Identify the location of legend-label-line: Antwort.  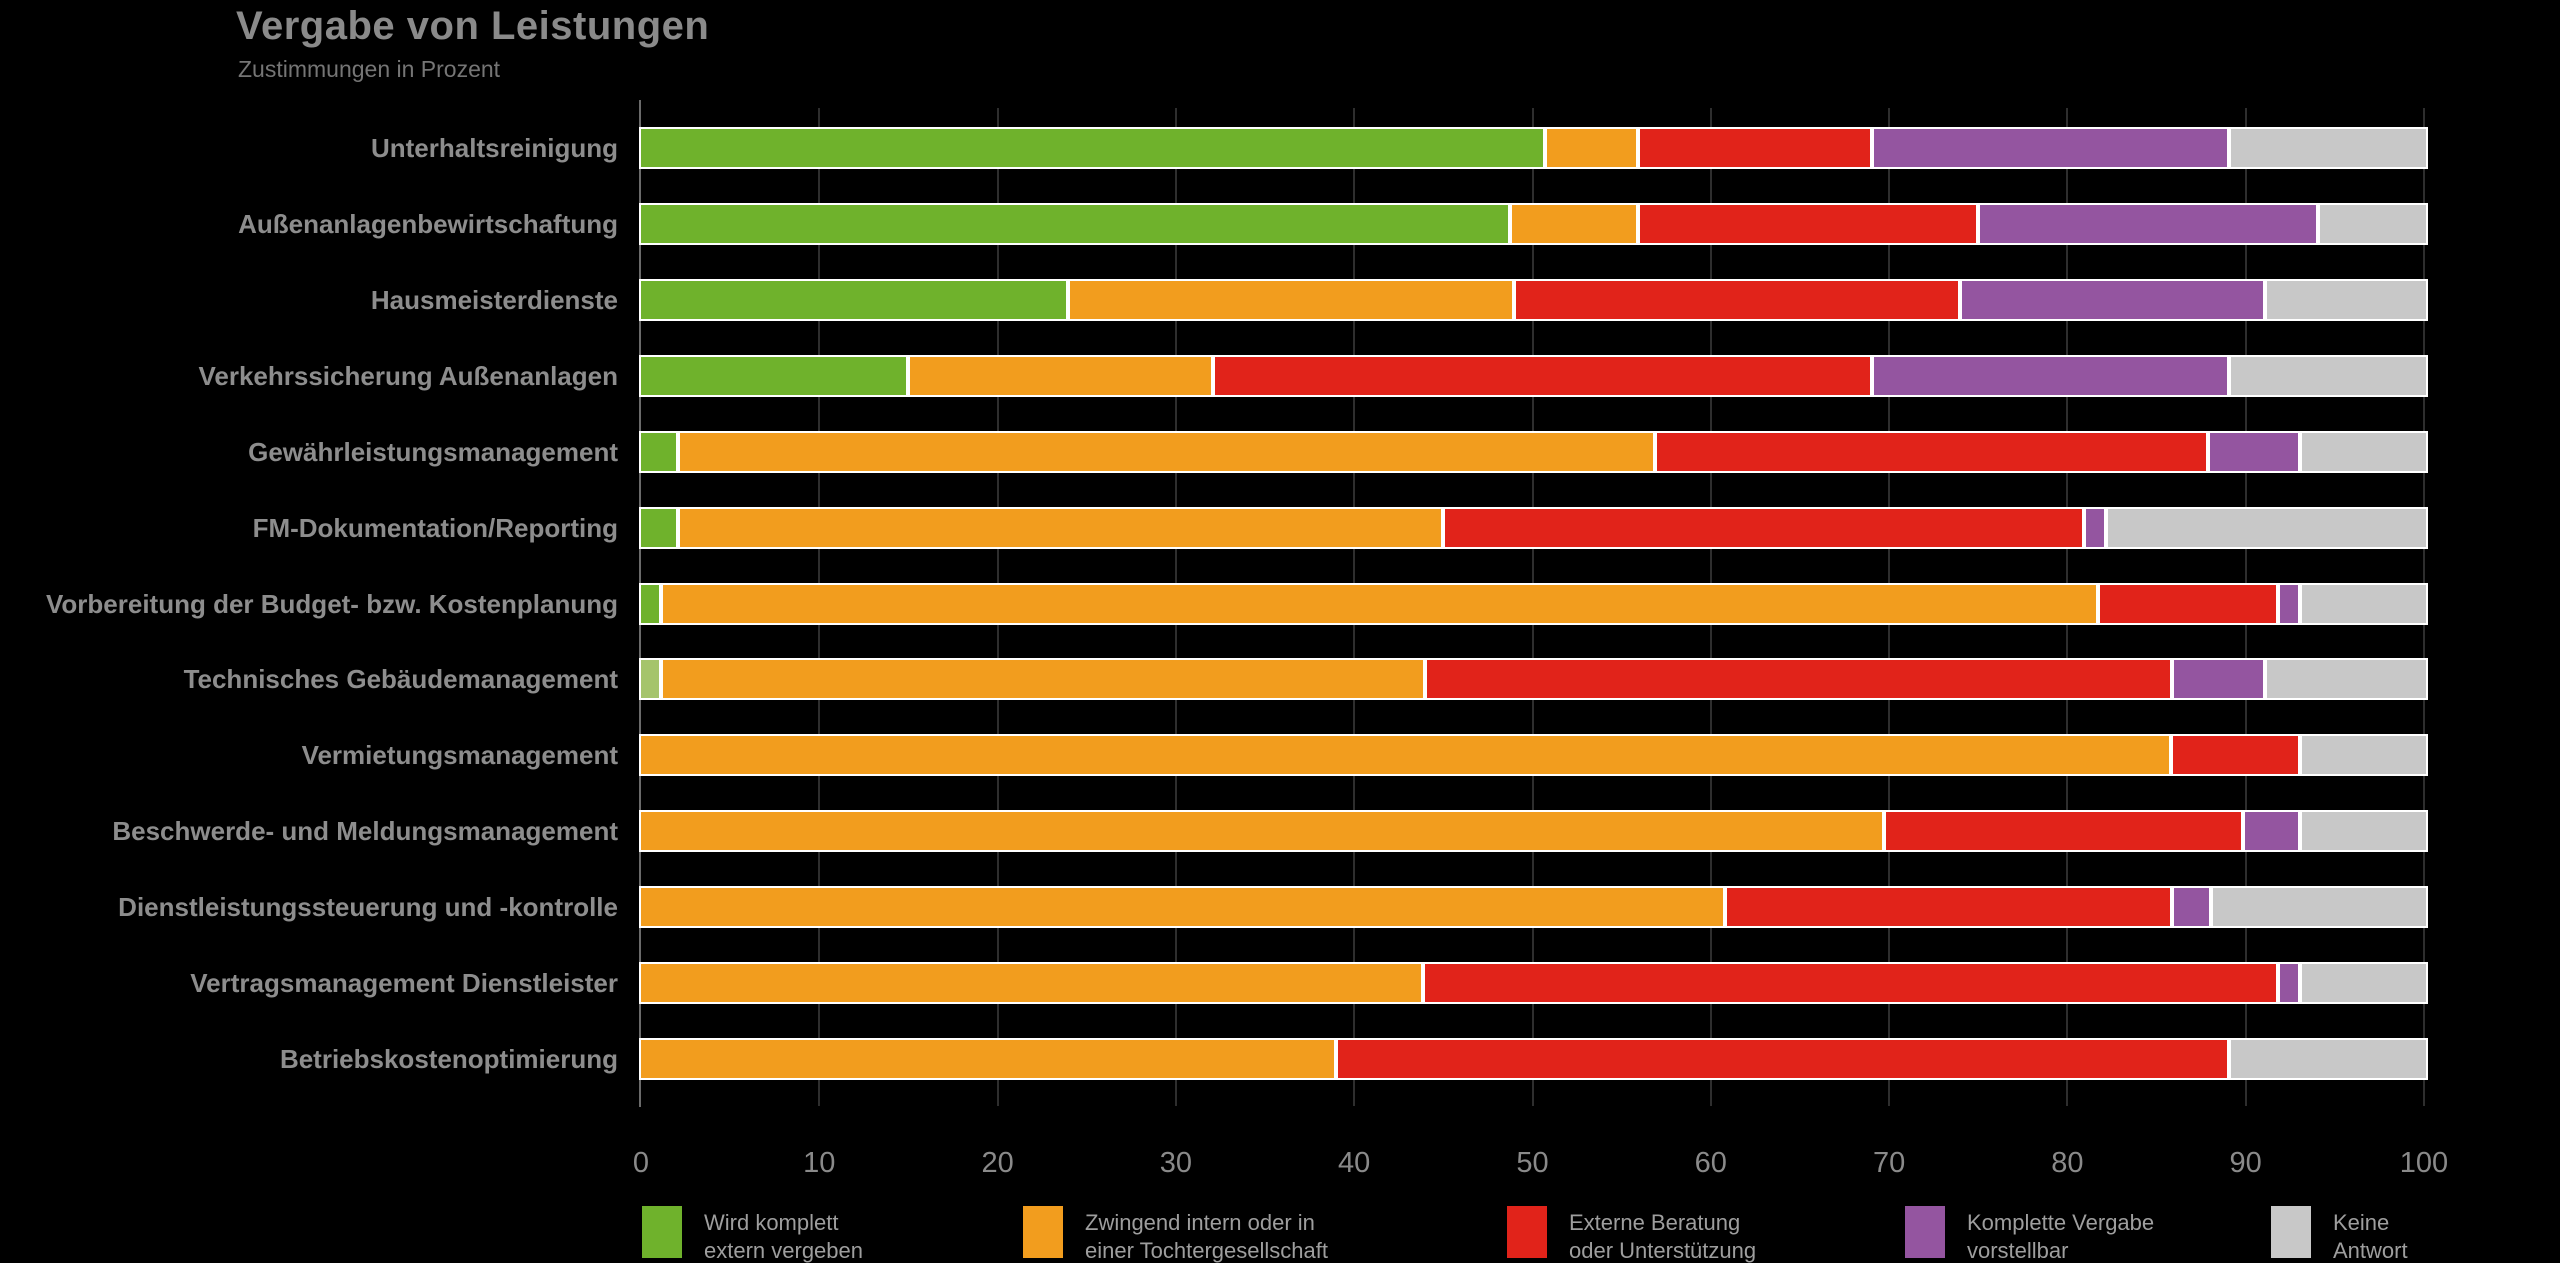
(2370, 1250).